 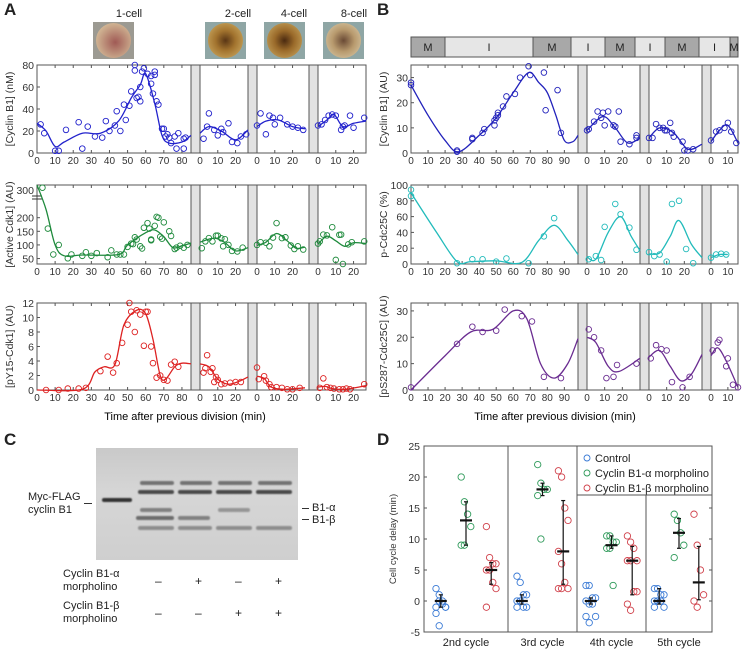 What do you see at coordinates (414, 447) in the screenshot?
I see `y-tick-label: 25` at bounding box center [414, 447].